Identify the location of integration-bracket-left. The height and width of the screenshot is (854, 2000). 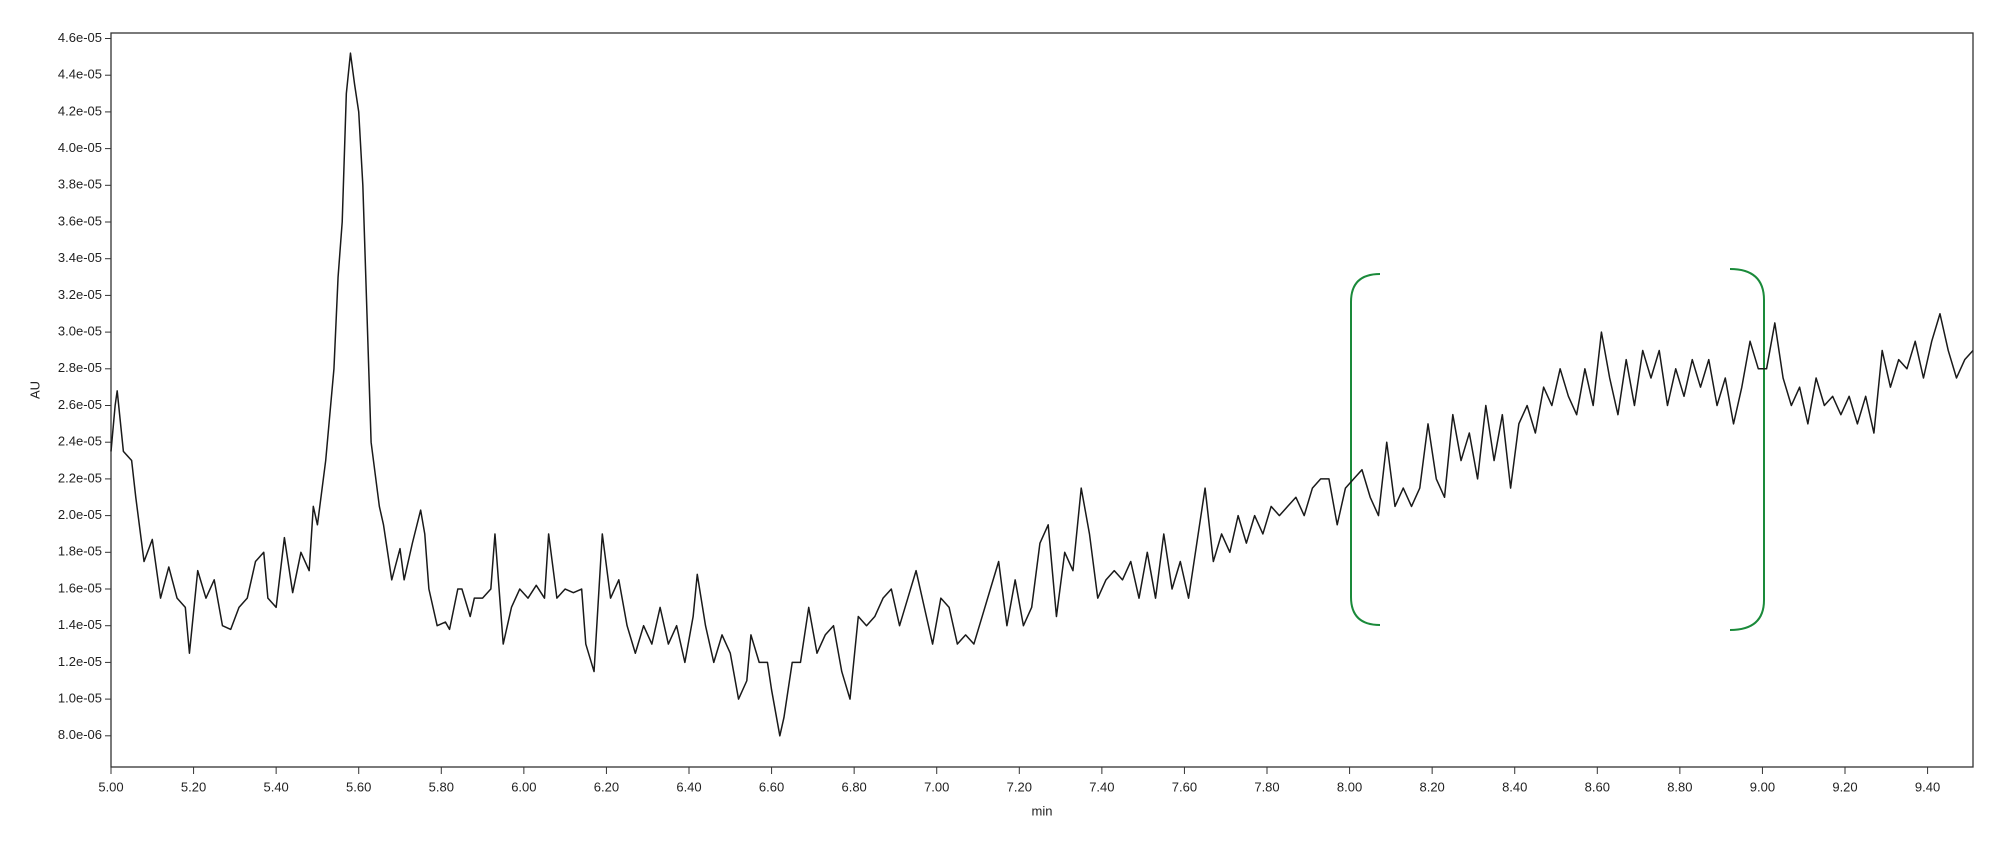
(1365, 449).